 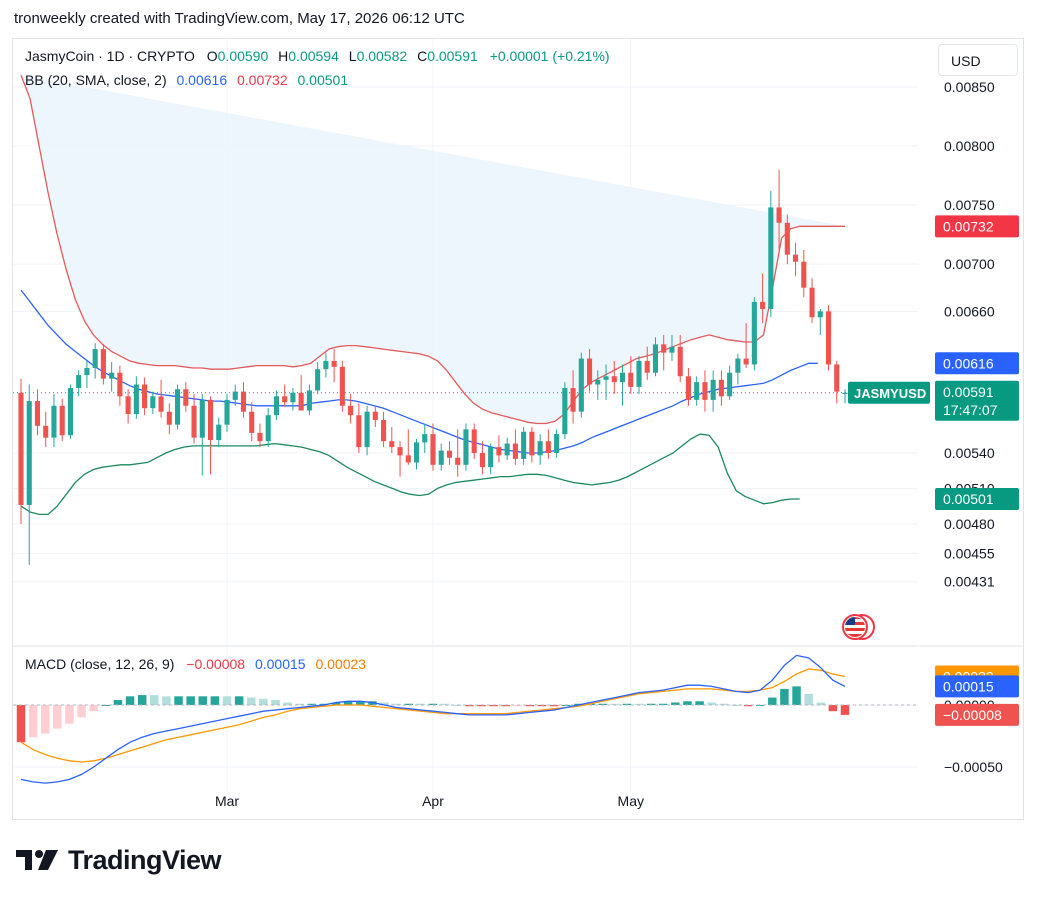 I want to click on tradingview-logo: TradingView, so click(x=119, y=860).